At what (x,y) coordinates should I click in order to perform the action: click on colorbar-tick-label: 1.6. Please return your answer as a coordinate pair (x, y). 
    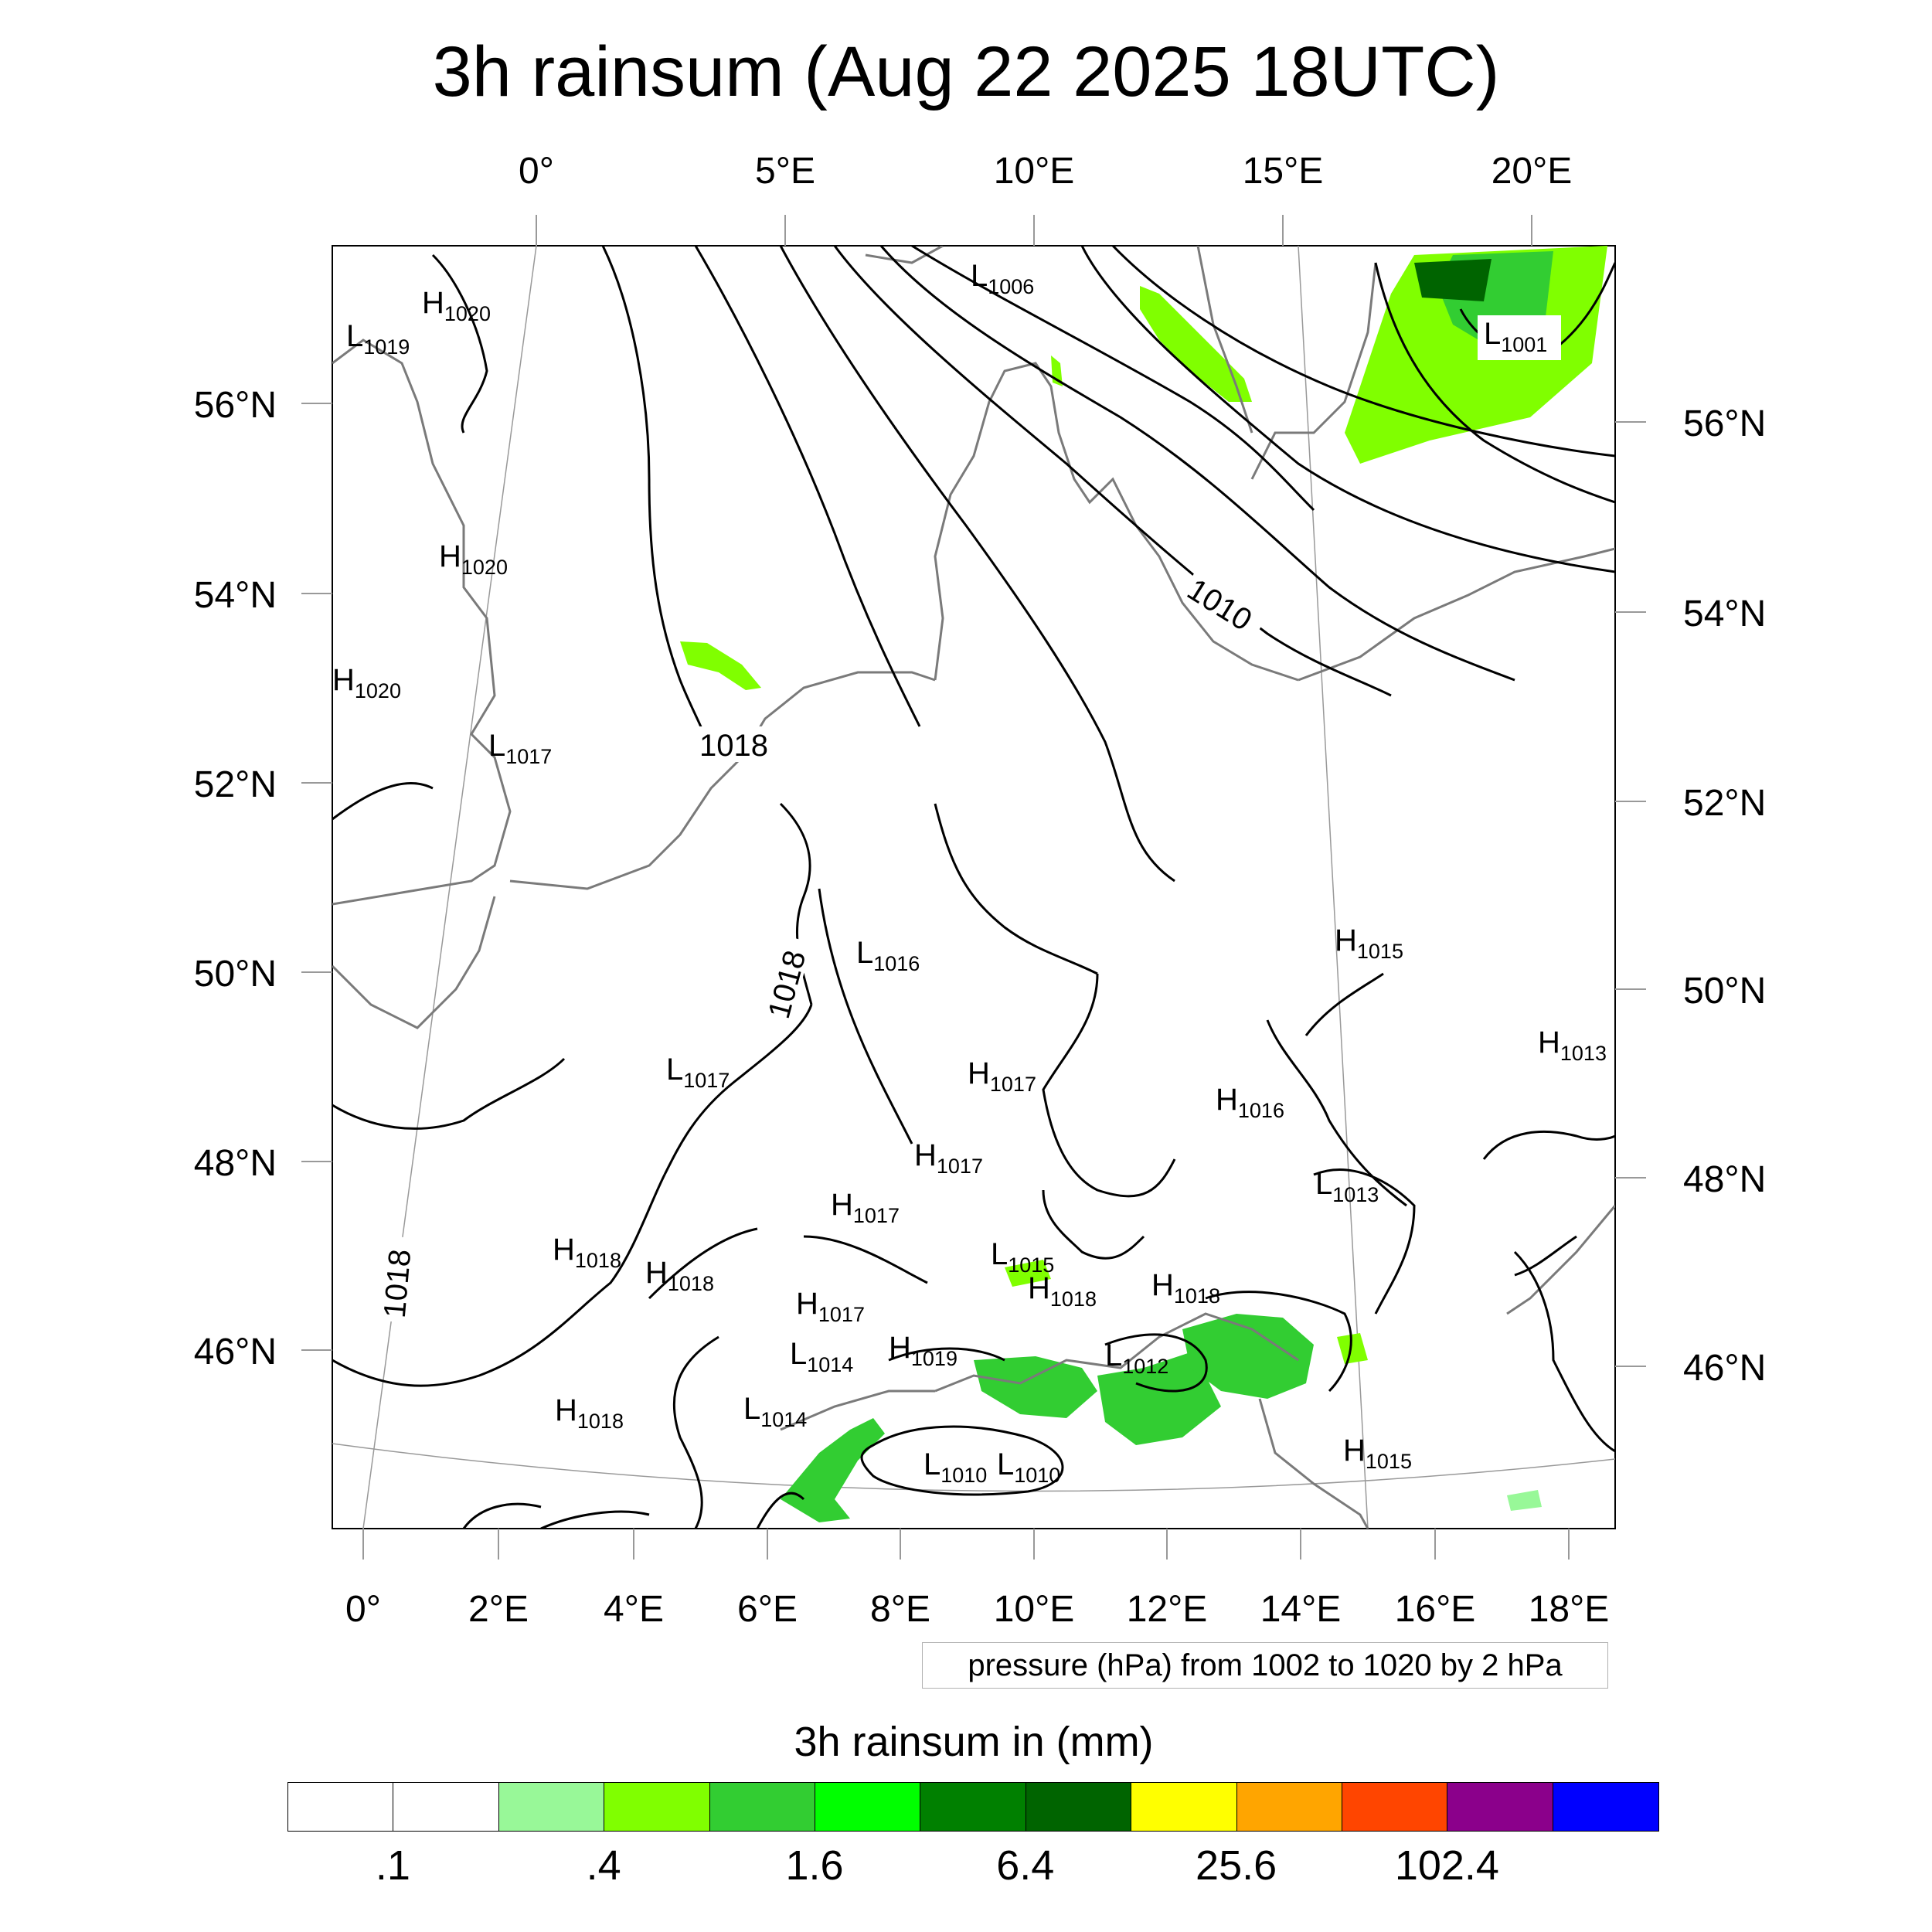
    Looking at the image, I should click on (814, 1866).